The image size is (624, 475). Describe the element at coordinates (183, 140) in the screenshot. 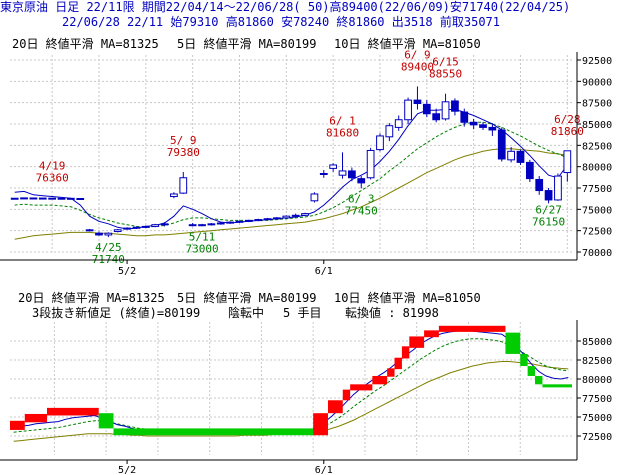

I see `annotation-date: 5/ 9` at that location.